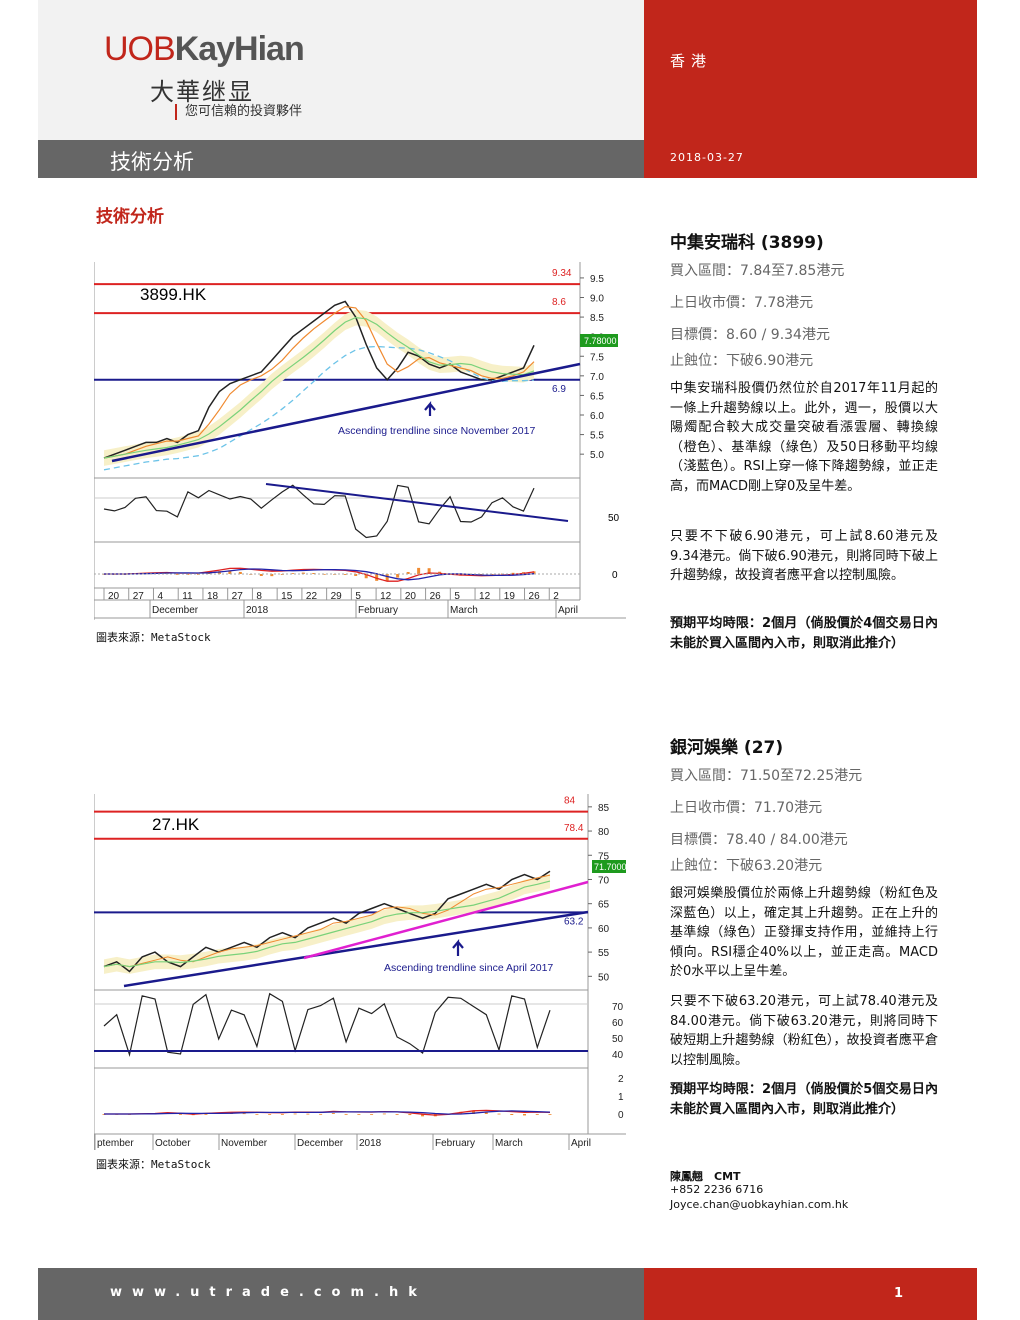 This screenshot has height=1320, width=1020. Describe the element at coordinates (618, 1023) in the screenshot. I see `rsi-tick-label: 60` at that location.